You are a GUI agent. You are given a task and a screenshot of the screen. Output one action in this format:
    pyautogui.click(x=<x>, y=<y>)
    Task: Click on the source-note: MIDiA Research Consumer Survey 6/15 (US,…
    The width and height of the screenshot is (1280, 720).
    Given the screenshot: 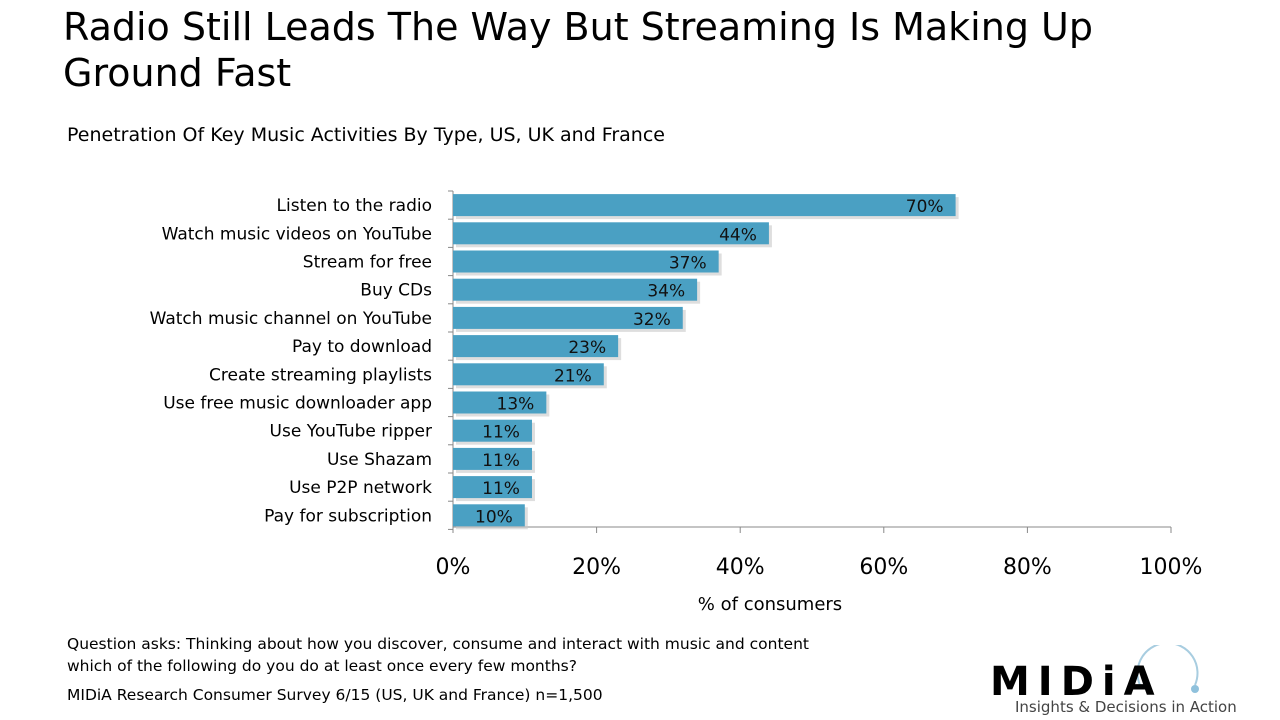 What is the action you would take?
    pyautogui.click(x=335, y=695)
    